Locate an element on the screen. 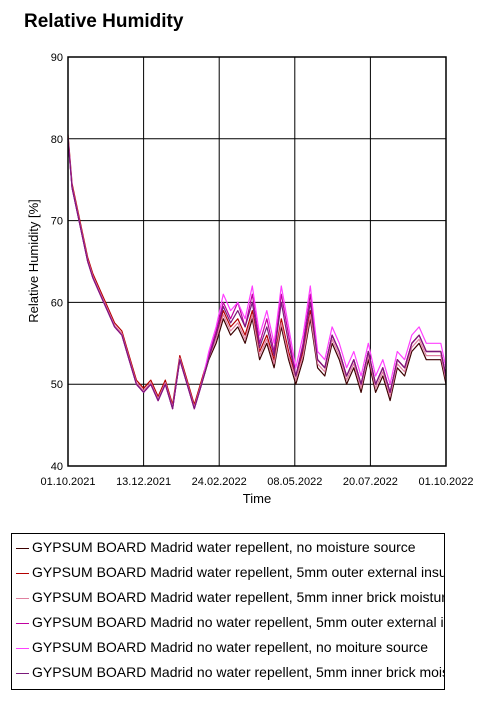 The height and width of the screenshot is (702, 496). x-axis-title: Time is located at coordinates (257, 498).